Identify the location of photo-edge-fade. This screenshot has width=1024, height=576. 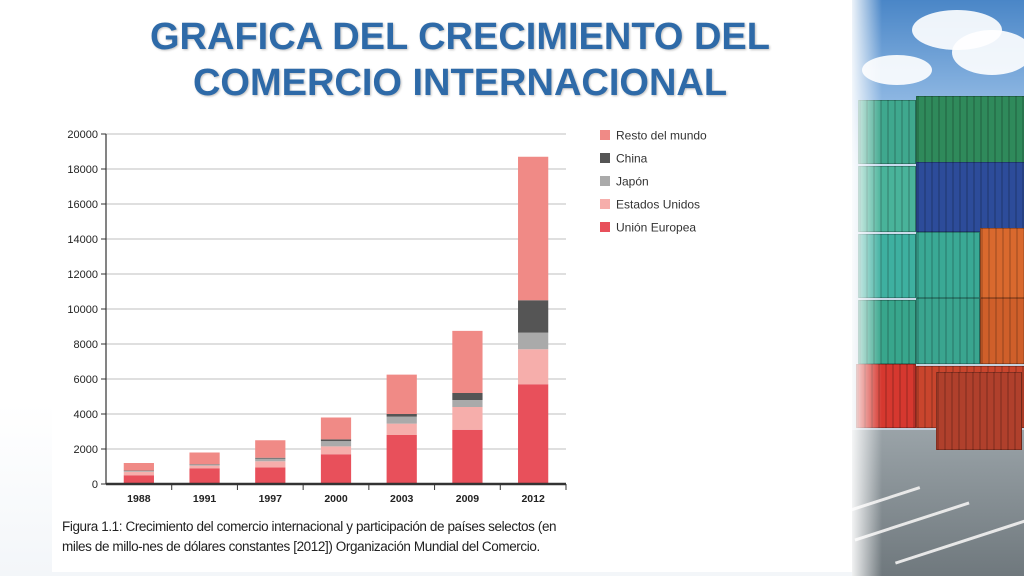
(867, 288).